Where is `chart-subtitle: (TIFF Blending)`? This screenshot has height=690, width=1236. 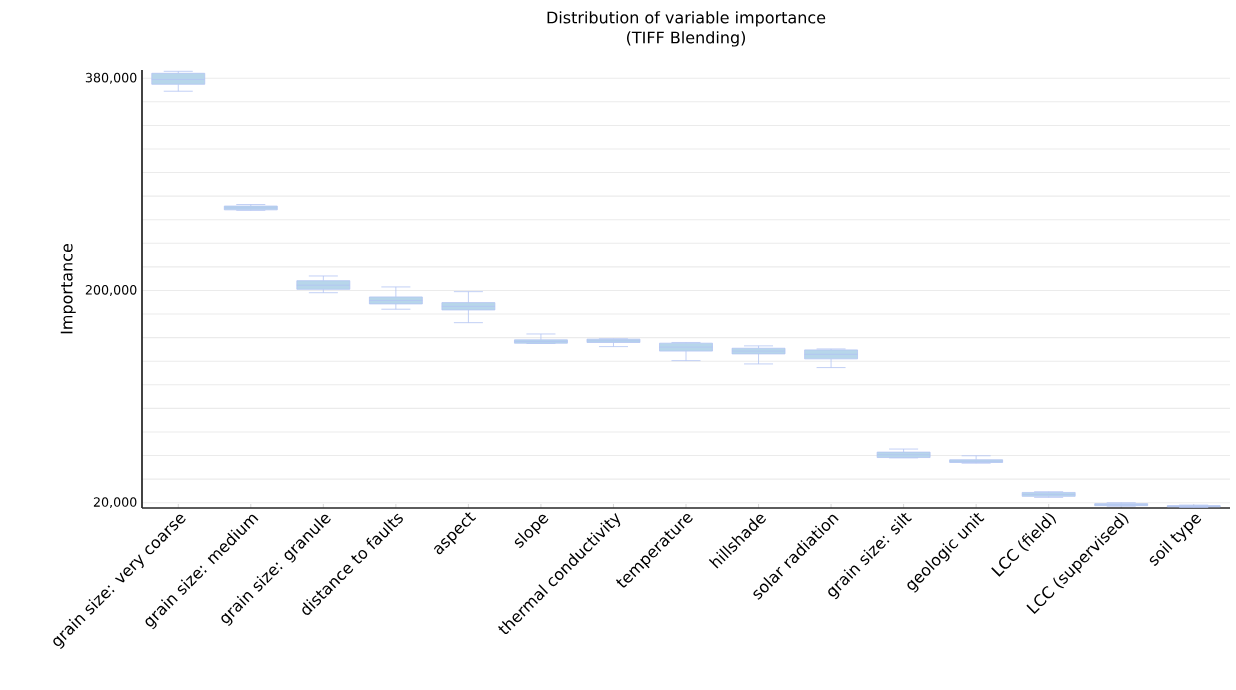 chart-subtitle: (TIFF Blending) is located at coordinates (686, 39).